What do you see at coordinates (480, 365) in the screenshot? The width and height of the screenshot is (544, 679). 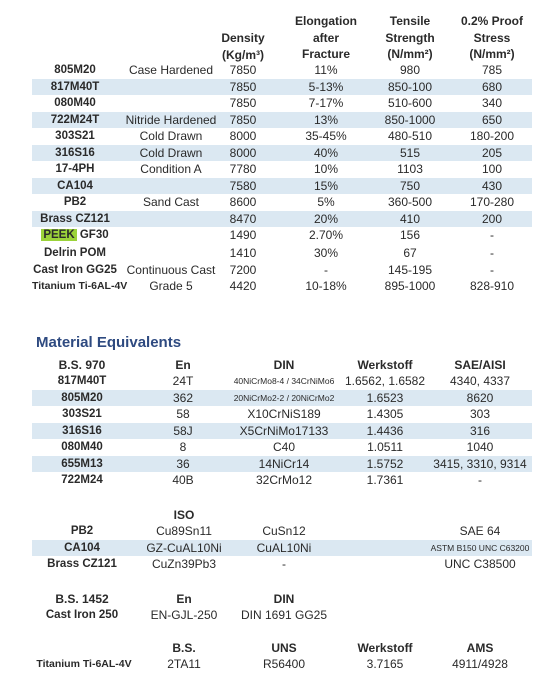 I see `sae-header: SAE/AISI` at bounding box center [480, 365].